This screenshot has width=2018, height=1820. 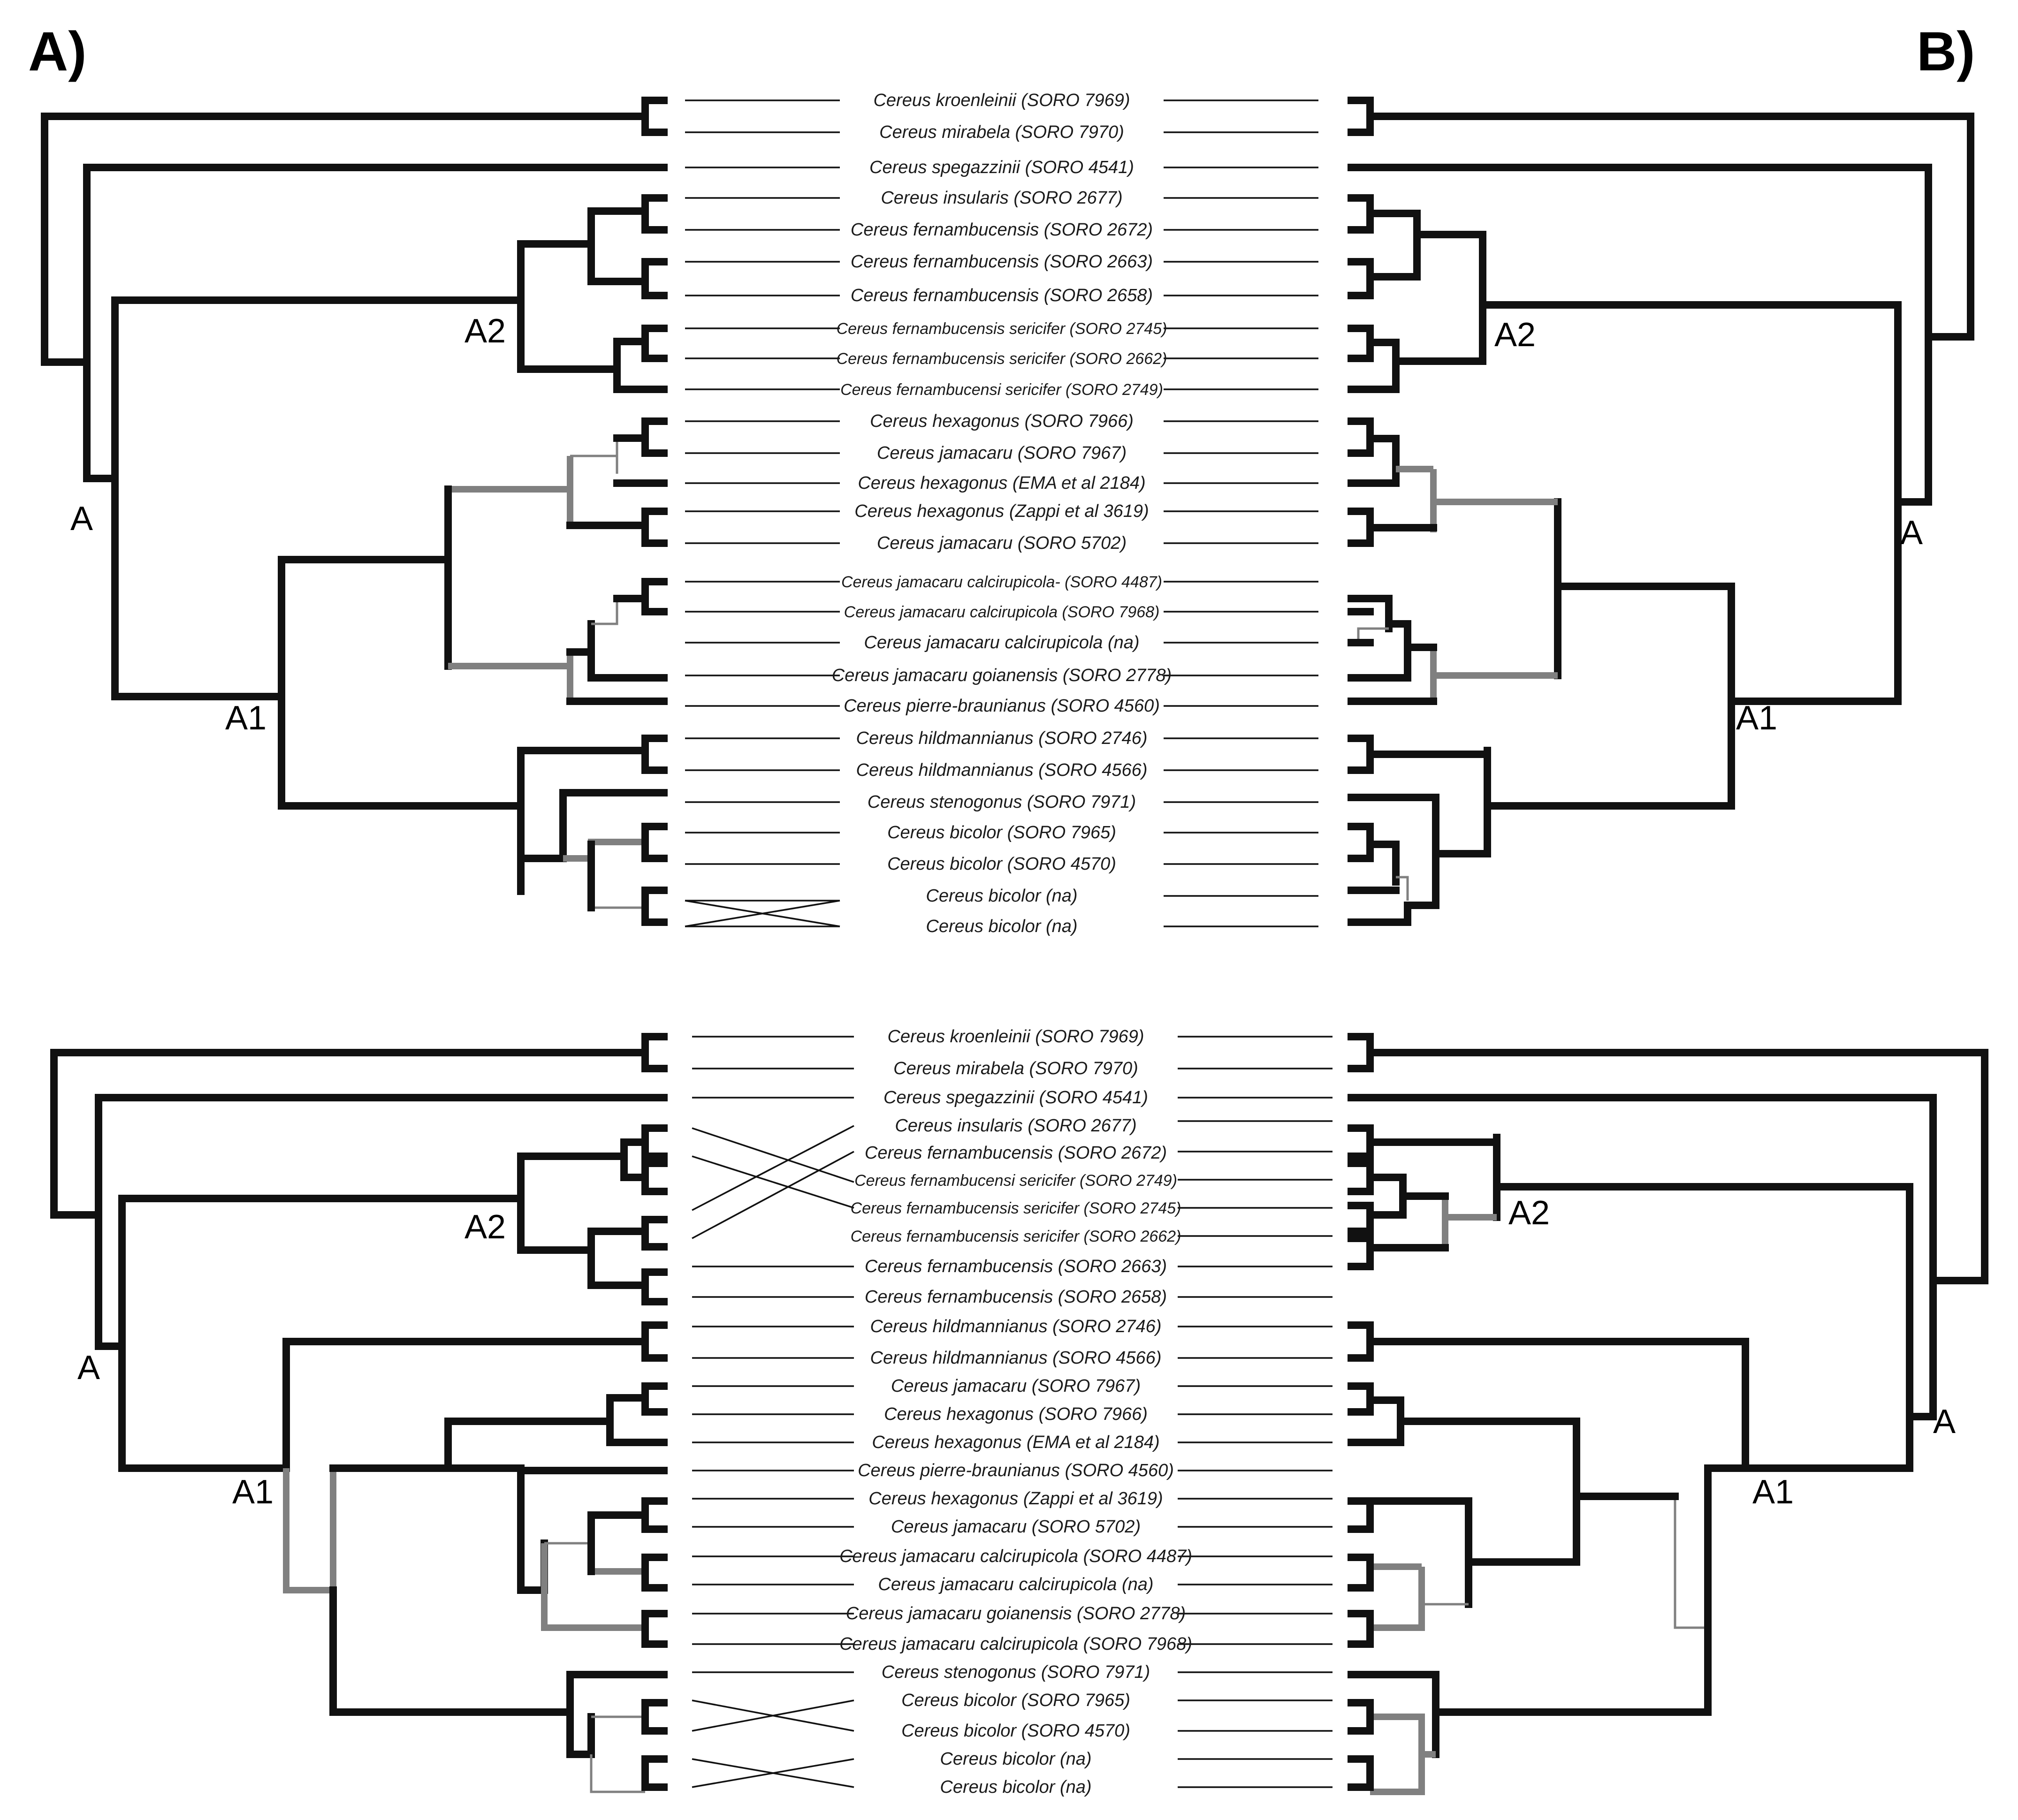 I want to click on bottom-connectors, so click(x=1012, y=1412).